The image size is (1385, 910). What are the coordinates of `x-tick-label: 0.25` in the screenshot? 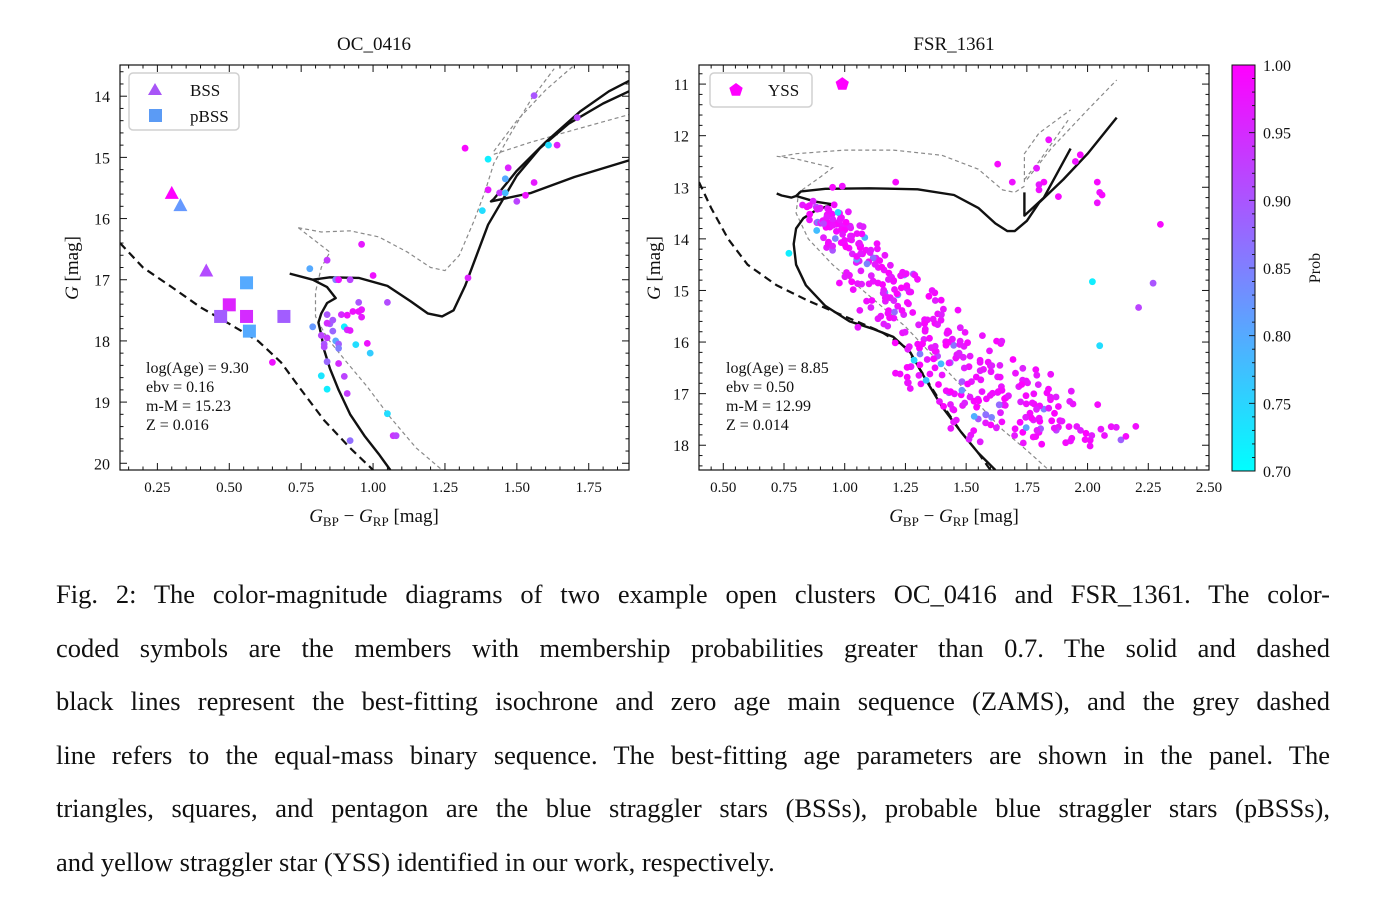 It's located at (157, 488).